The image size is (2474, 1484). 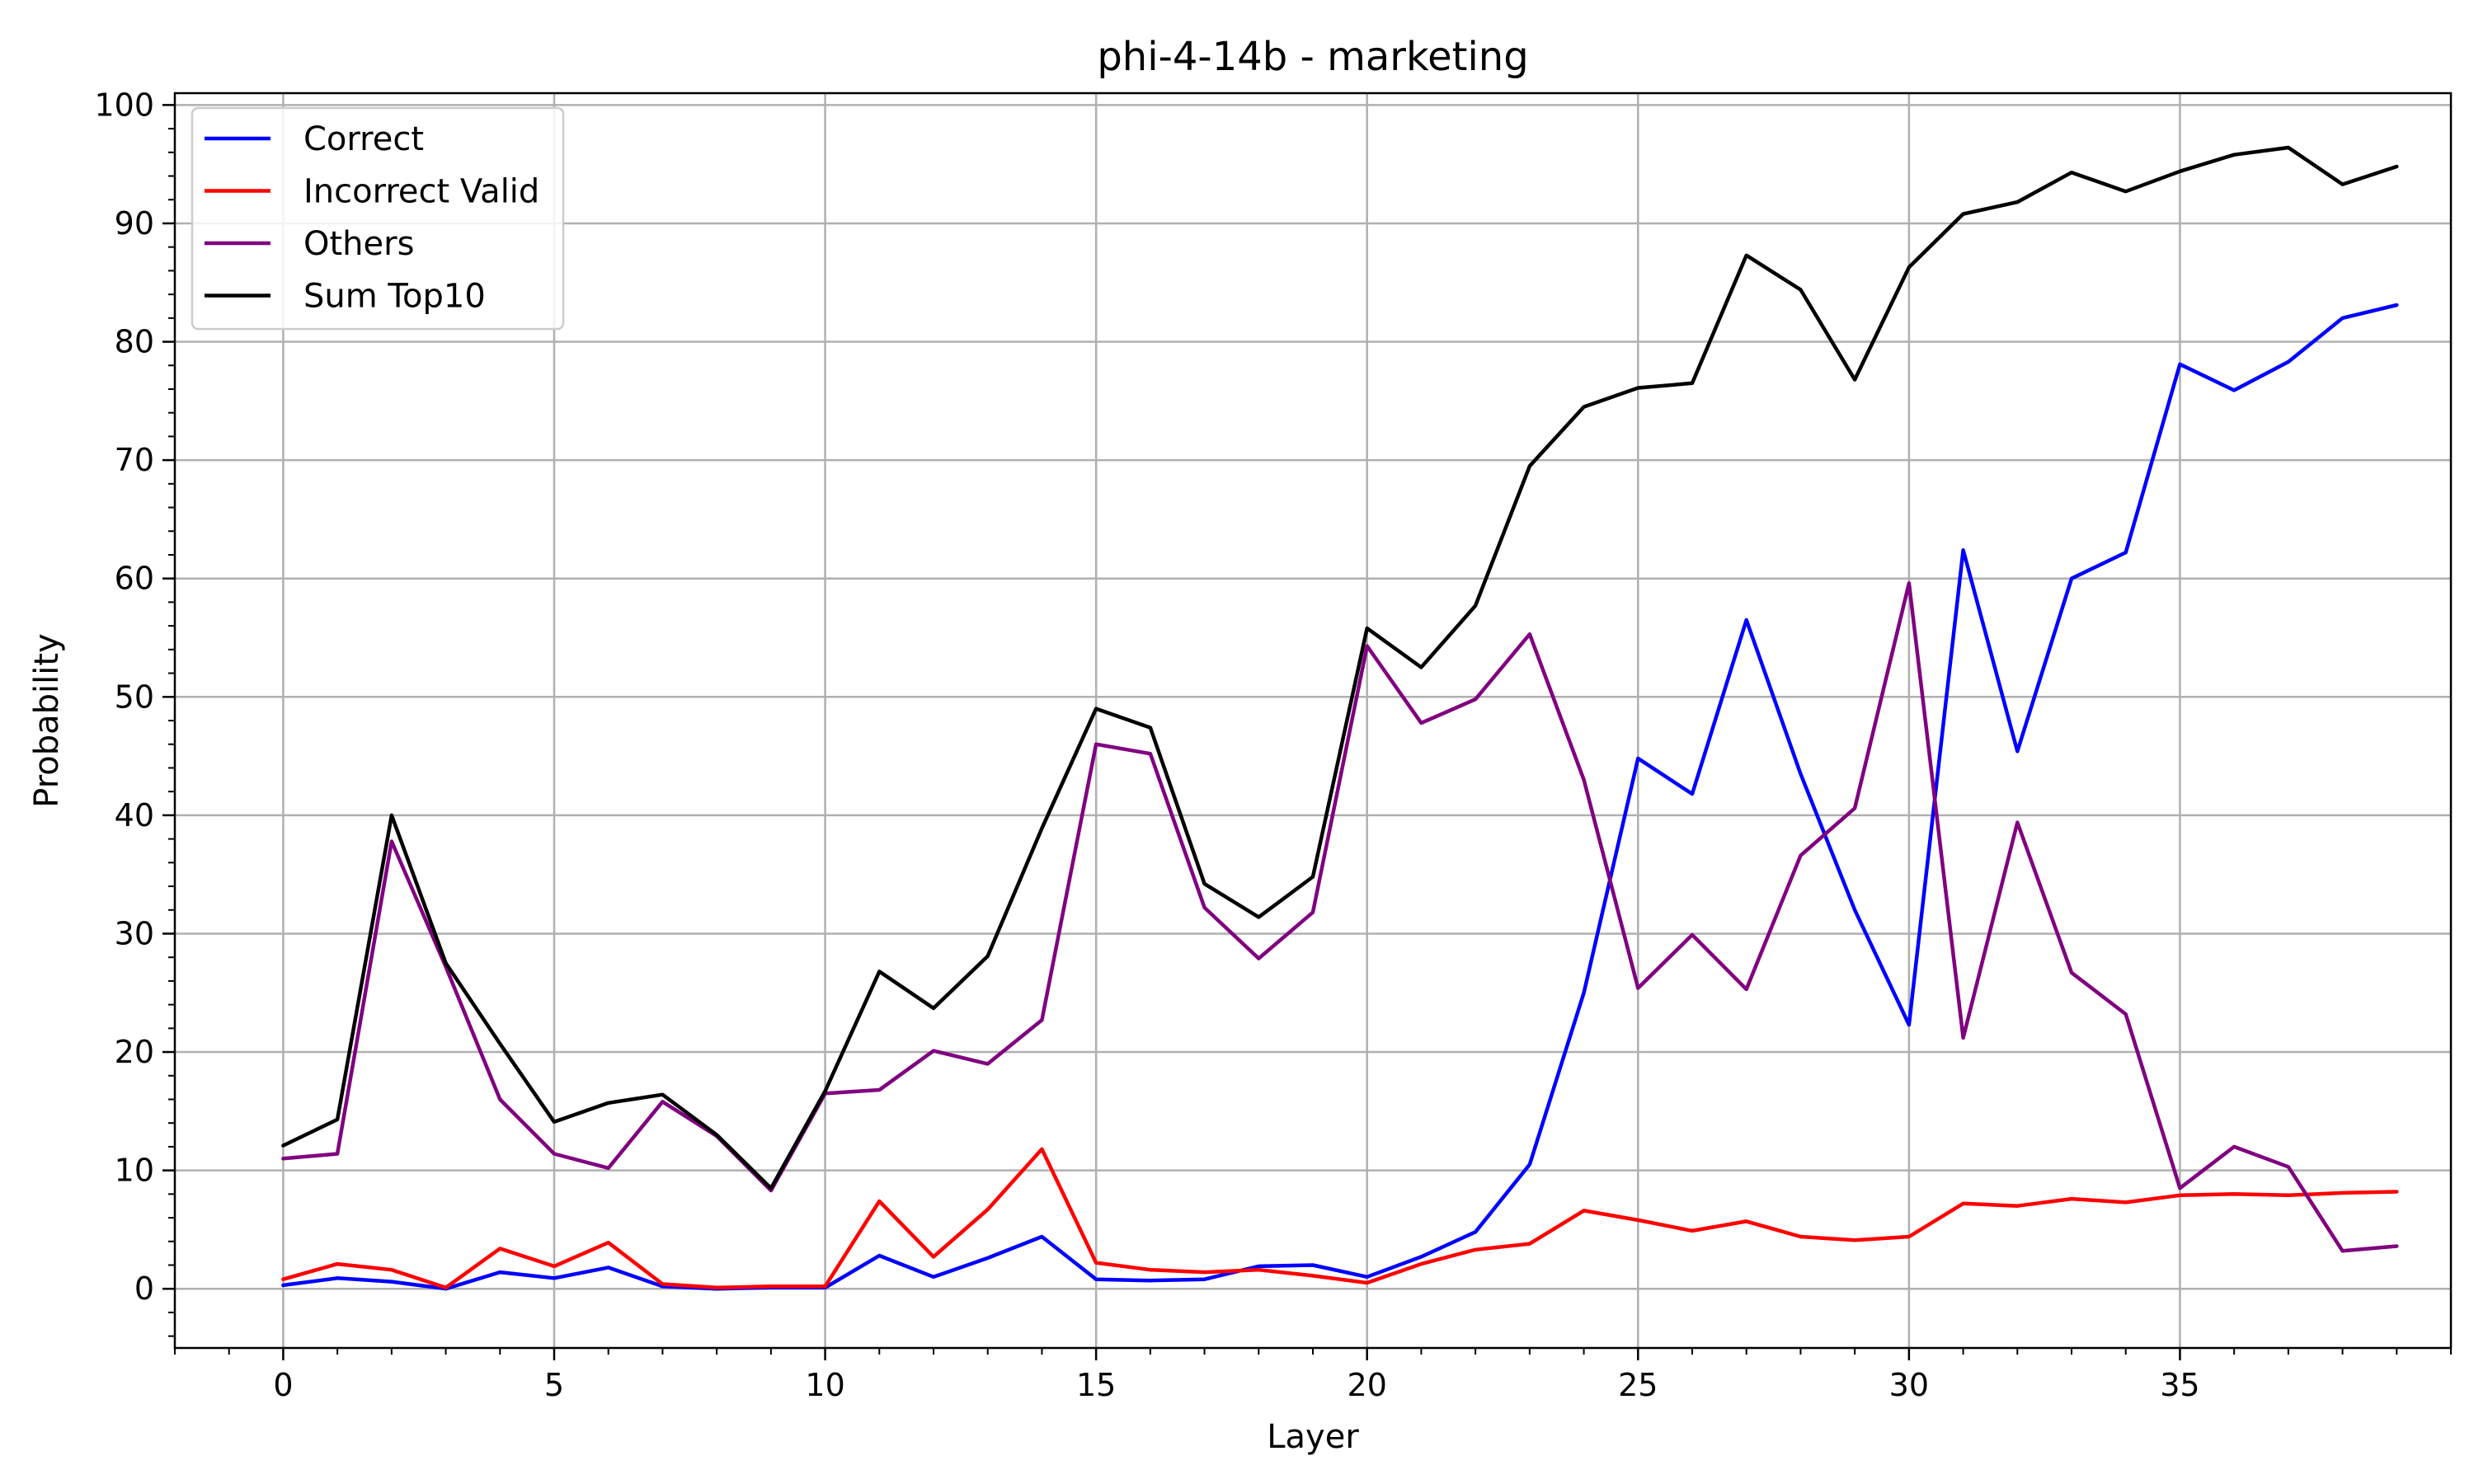 What do you see at coordinates (358, 244) in the screenshot?
I see `legend-label-others: Others` at bounding box center [358, 244].